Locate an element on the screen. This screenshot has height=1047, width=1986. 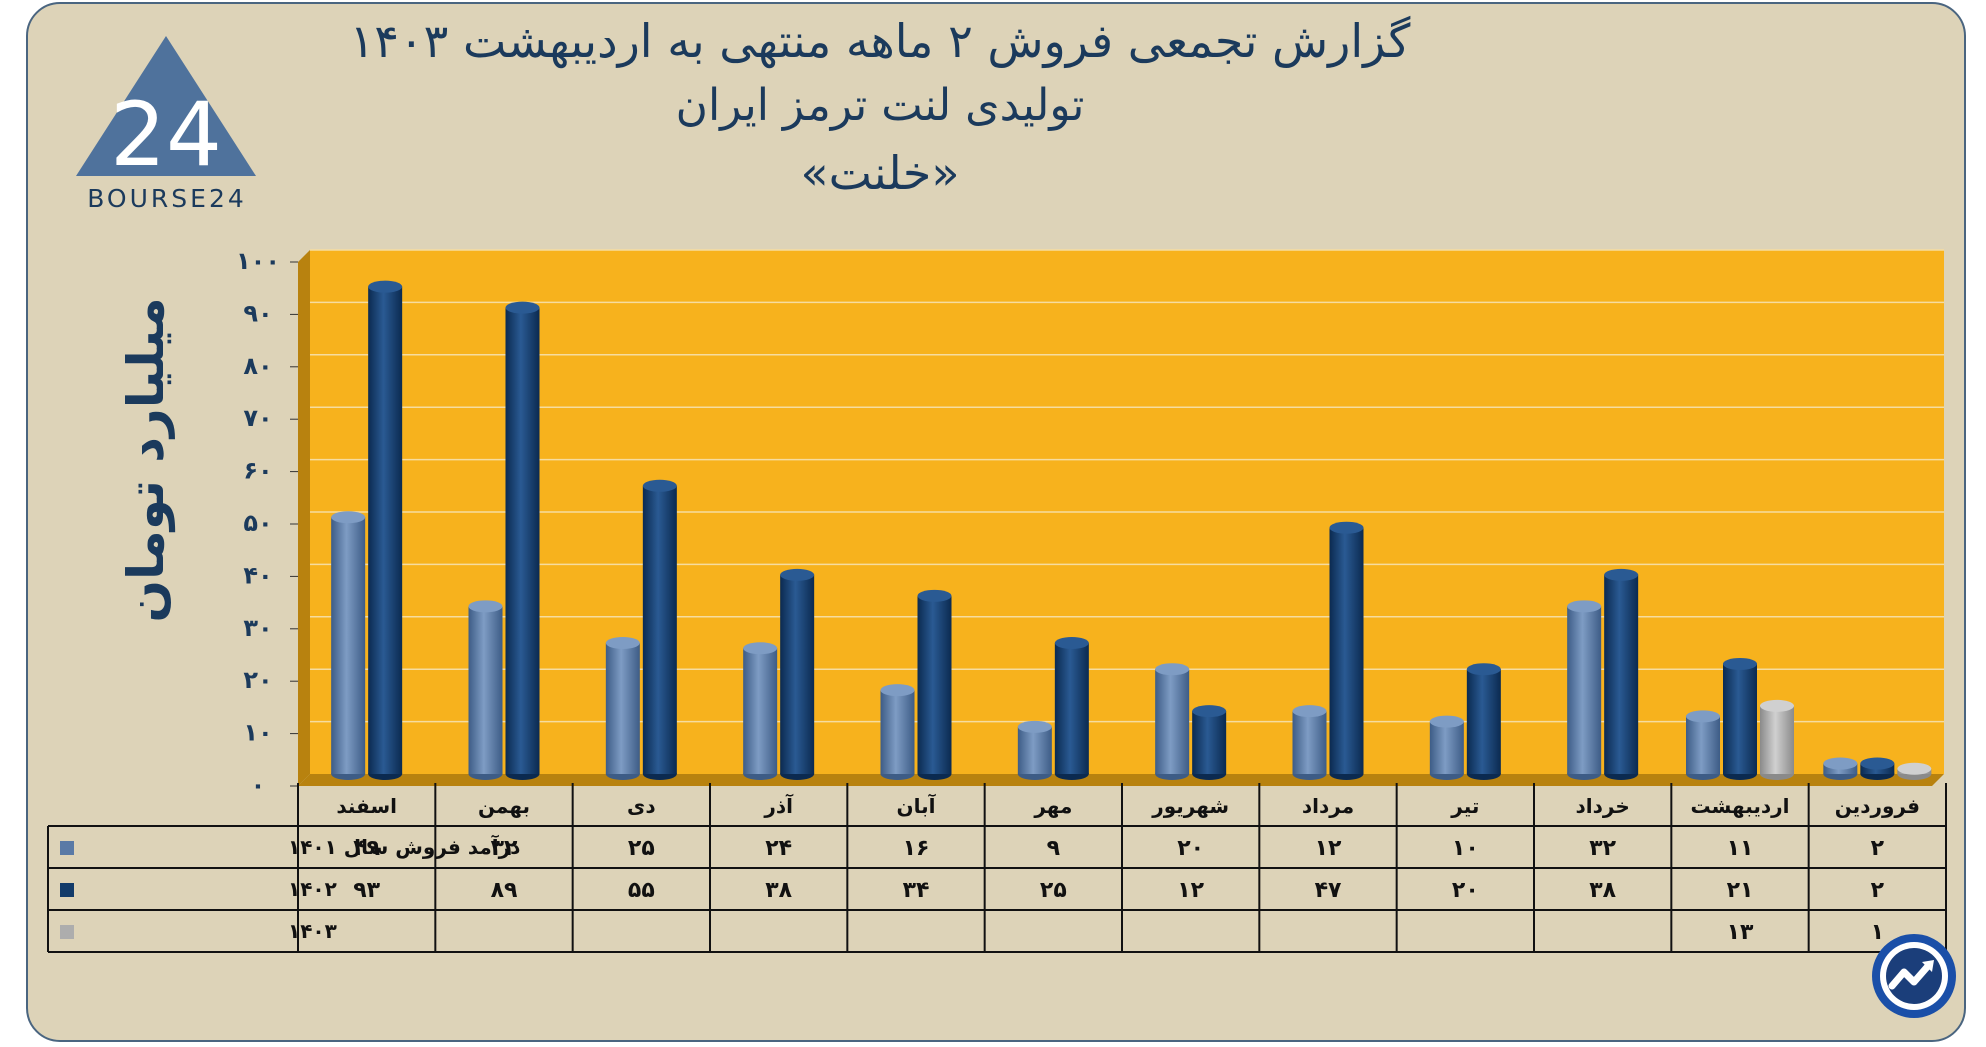
company-name: «خلنت» is located at coordinates (880, 173).